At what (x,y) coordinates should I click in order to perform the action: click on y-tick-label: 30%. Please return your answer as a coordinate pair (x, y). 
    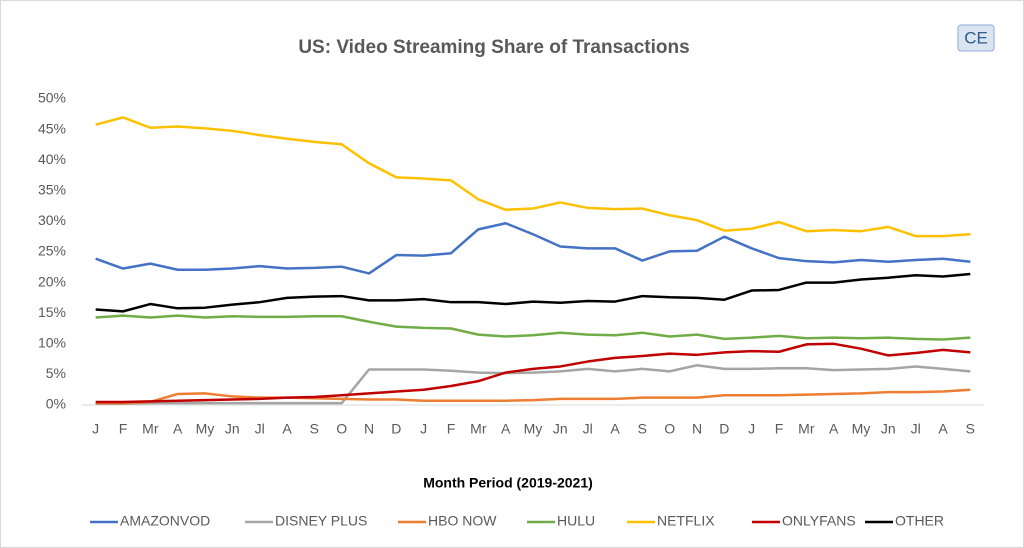
    Looking at the image, I should click on (52, 220).